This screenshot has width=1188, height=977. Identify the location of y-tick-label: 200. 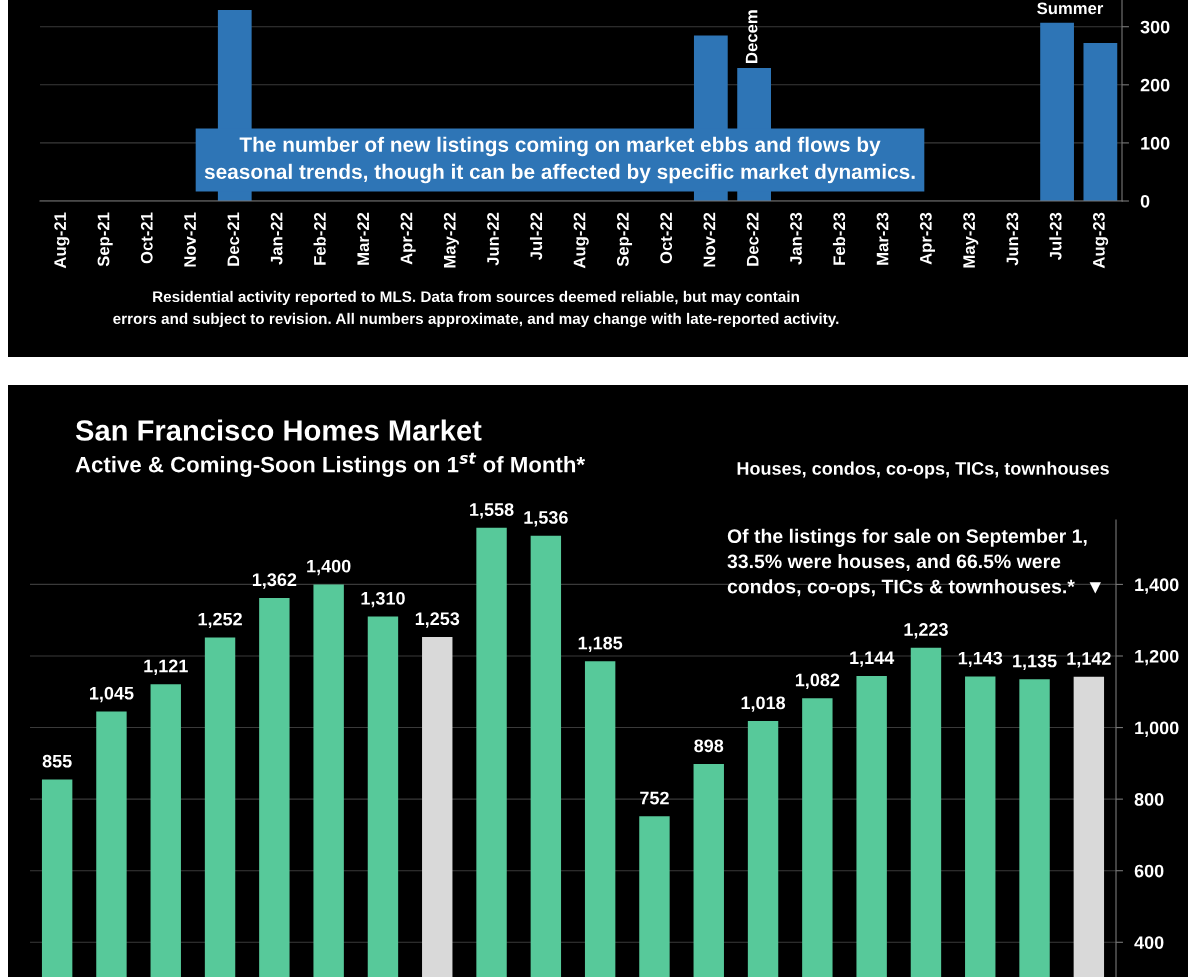
(1155, 85).